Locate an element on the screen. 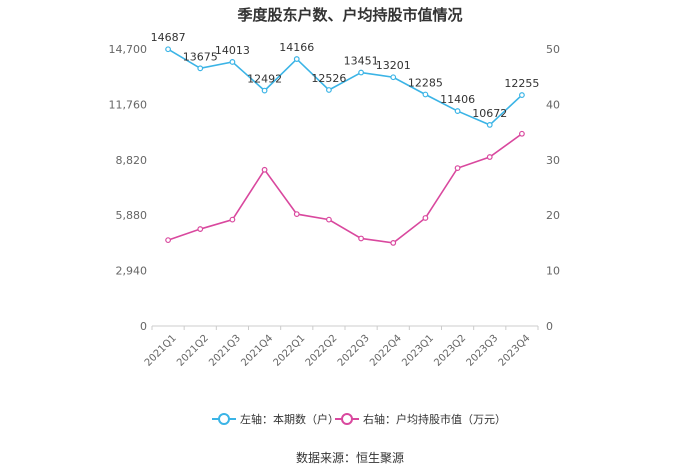  data-label: 14013 is located at coordinates (232, 50).